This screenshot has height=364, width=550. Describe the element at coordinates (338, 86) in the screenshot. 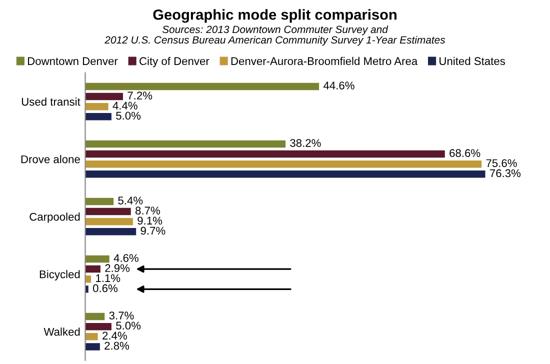

I see `data-label: 44.6%` at that location.